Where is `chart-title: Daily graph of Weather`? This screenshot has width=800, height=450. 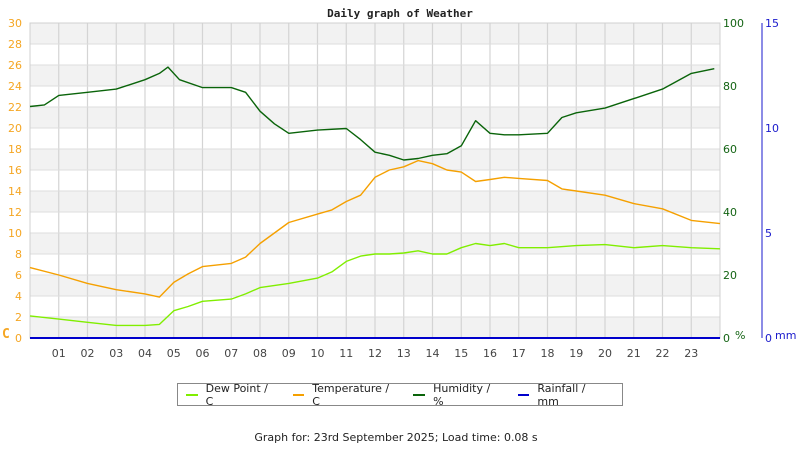 chart-title: Daily graph of Weather is located at coordinates (400, 13).